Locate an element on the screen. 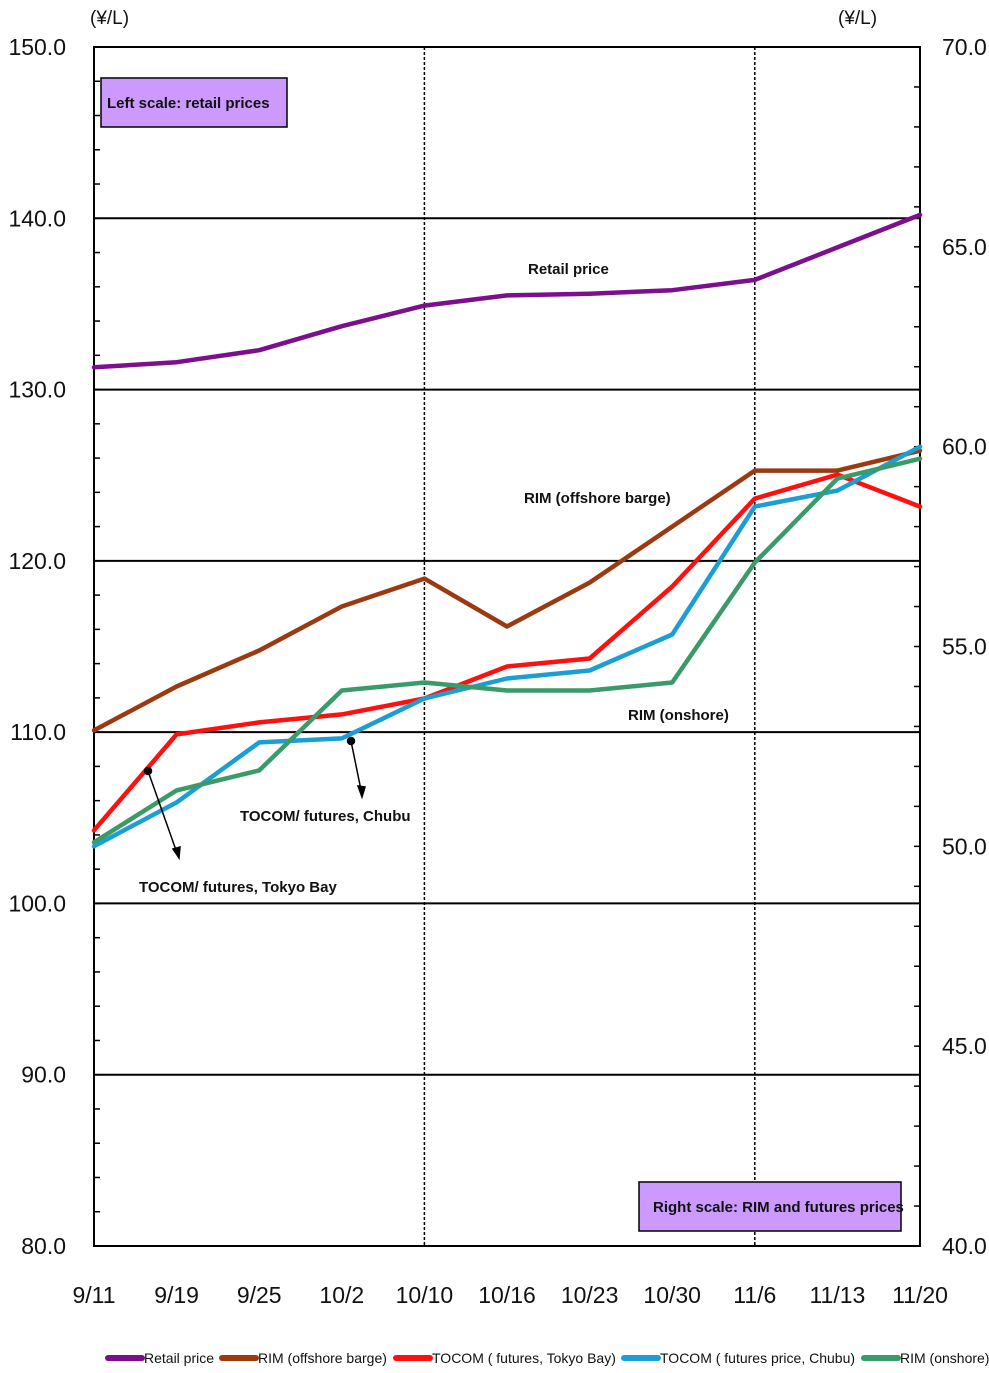  arrow-head-tokyo is located at coordinates (176, 853).